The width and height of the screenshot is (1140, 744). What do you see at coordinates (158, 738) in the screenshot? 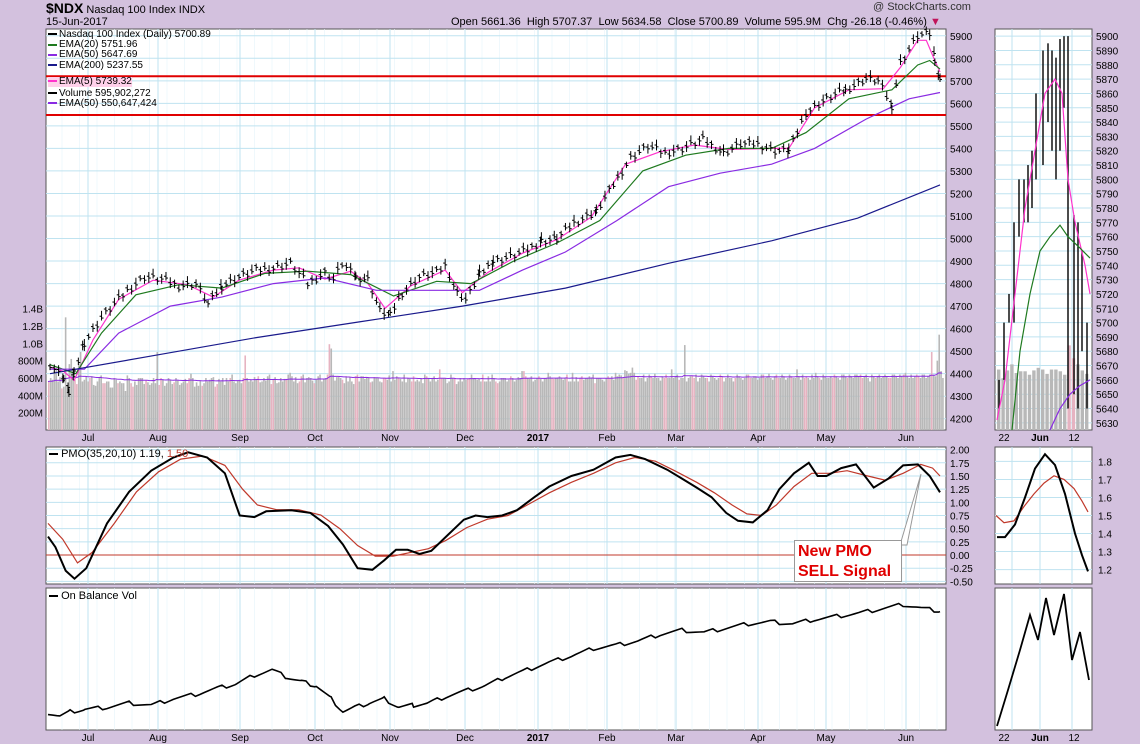
I see `x-tick-label: Aug` at bounding box center [158, 738].